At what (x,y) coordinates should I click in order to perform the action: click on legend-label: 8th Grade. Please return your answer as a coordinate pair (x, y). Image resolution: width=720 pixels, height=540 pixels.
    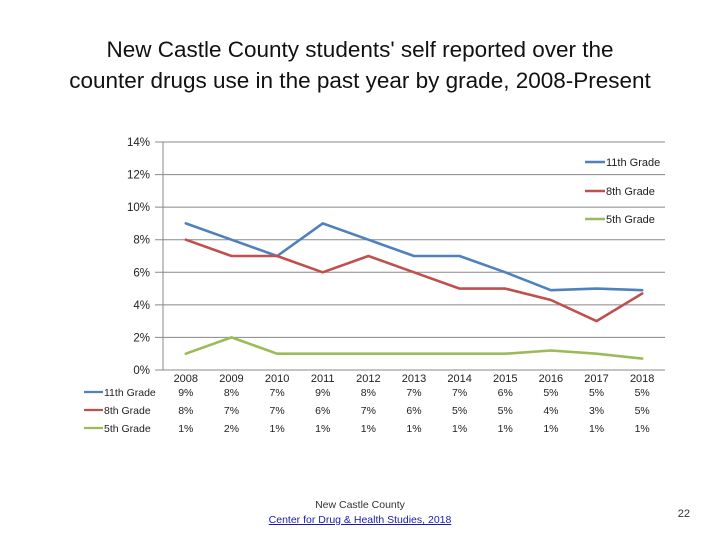
    Looking at the image, I should click on (630, 192).